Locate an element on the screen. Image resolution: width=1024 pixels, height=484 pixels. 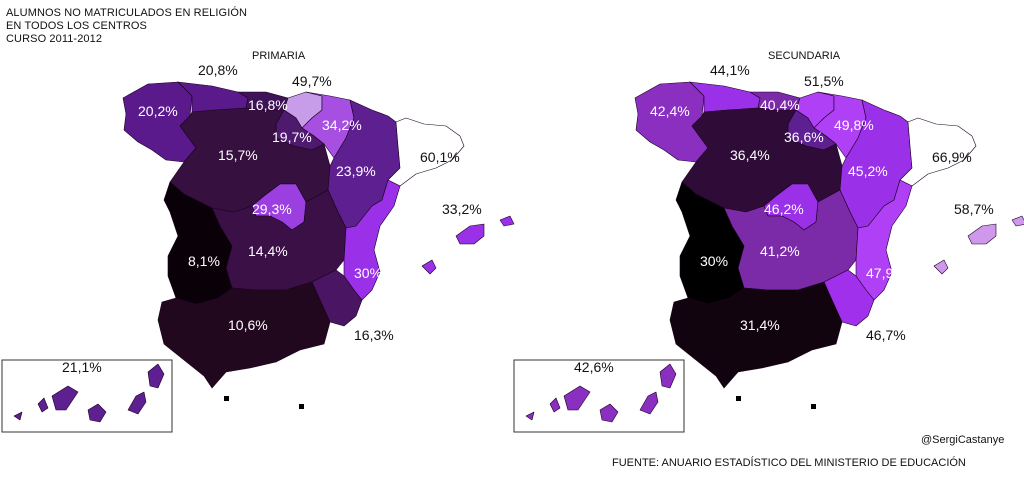
label-aragon: 45,2% is located at coordinates (868, 171).